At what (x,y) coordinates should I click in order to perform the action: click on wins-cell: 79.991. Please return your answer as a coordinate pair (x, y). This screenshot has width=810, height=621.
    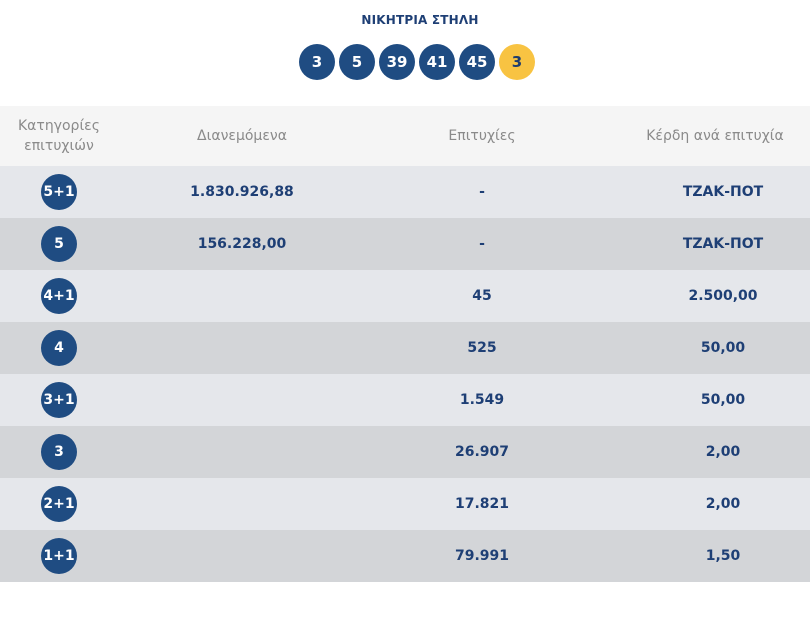
    Looking at the image, I should click on (482, 556).